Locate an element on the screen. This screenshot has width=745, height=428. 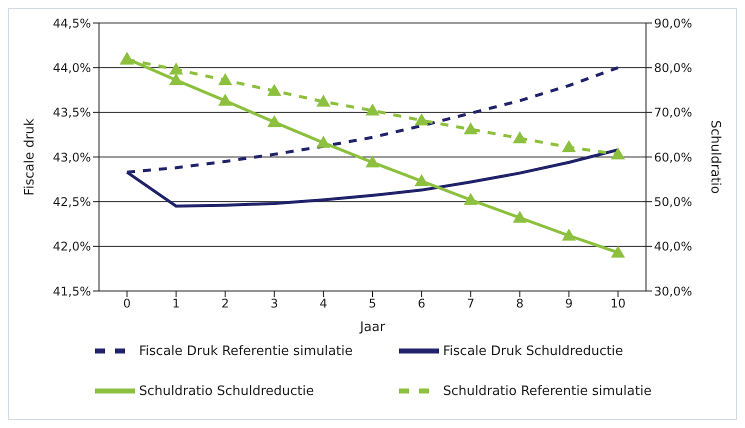
y-tick-label: 42,5% is located at coordinates (71, 201).